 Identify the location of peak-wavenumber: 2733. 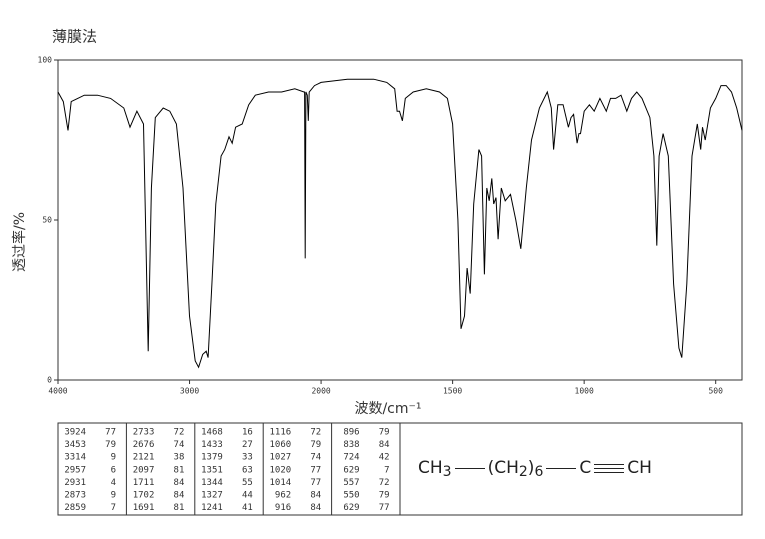
(144, 433).